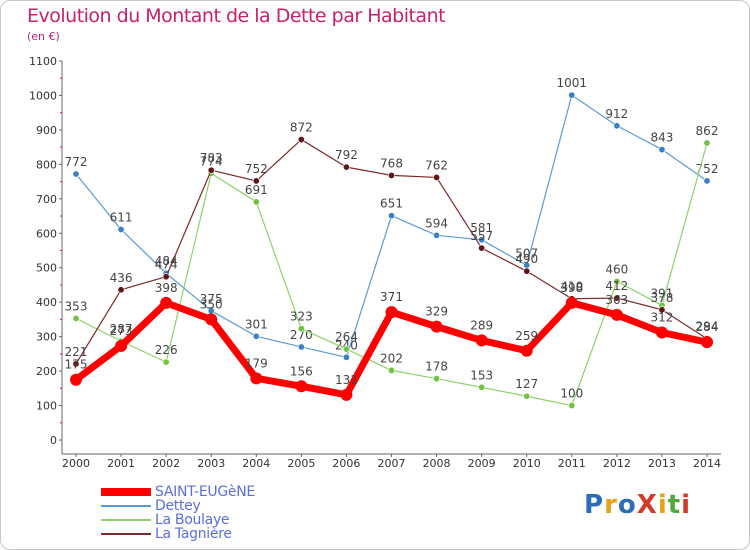 Image resolution: width=750 pixels, height=550 pixels. I want to click on data-label-la-tagni-re: 752, so click(256, 169).